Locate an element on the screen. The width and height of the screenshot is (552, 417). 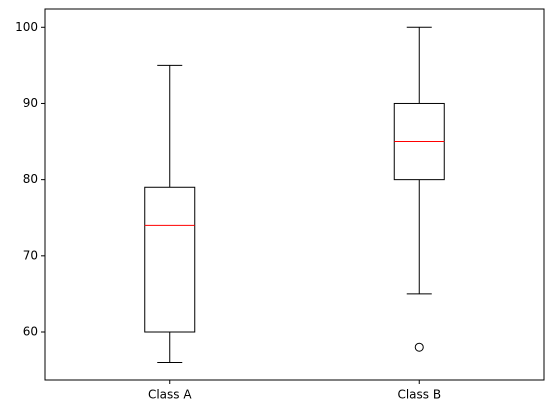
y-tick-label: 90 is located at coordinates (30, 103).